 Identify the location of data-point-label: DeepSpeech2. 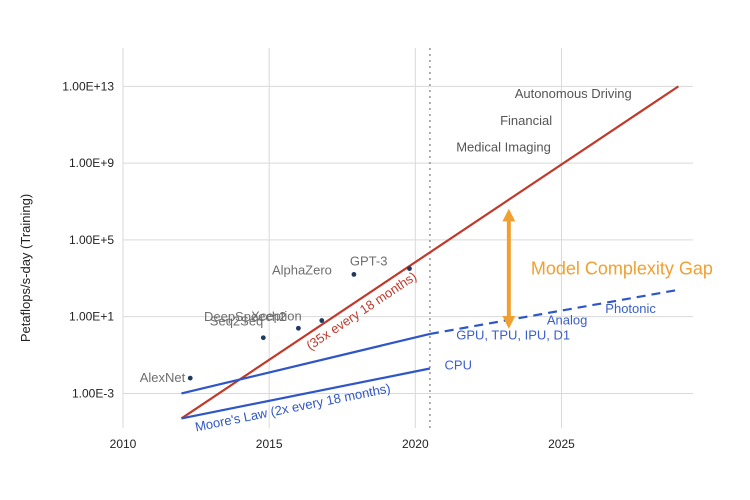
(245, 316).